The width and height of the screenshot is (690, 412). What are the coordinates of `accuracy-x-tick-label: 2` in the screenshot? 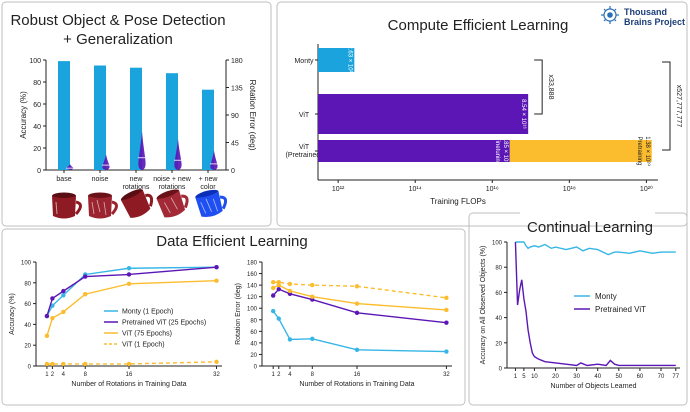 It's located at (53, 375).